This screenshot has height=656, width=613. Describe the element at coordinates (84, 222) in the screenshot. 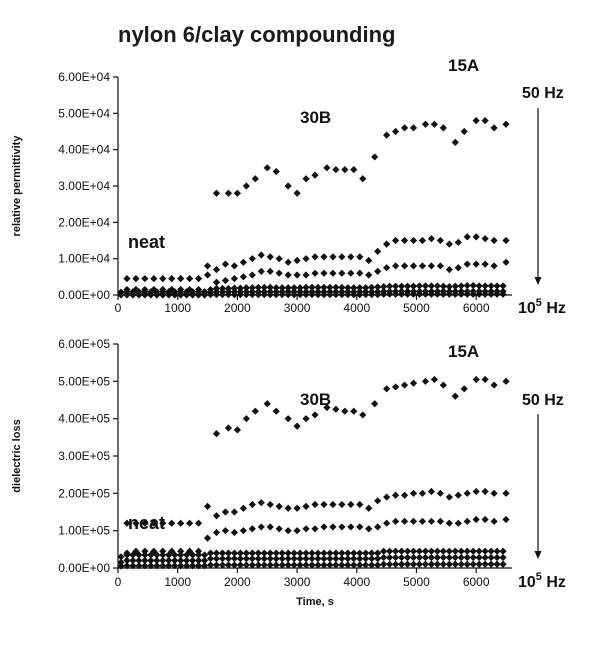

I see `y-tick-label: 2.00E+04` at that location.